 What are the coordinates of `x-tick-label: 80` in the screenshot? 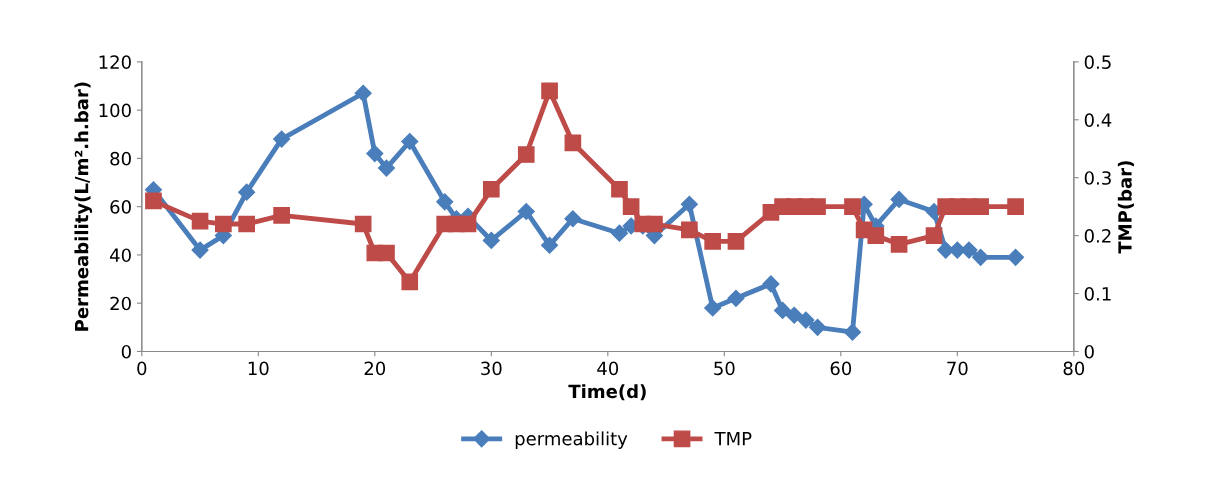 It's located at (1074, 368).